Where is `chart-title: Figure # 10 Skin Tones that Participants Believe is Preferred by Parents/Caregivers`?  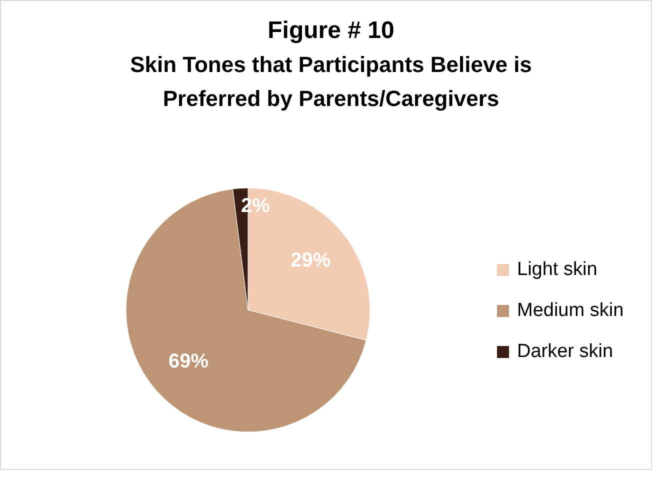
chart-title: Figure # 10 Skin Tones that Participants Believe is Preferred by Parents/Caregivers is located at coordinates (331, 64).